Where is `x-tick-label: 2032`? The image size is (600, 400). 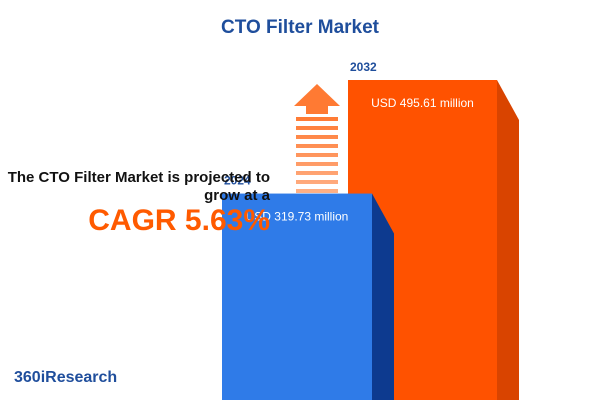 x-tick-label: 2032 is located at coordinates (363, 67).